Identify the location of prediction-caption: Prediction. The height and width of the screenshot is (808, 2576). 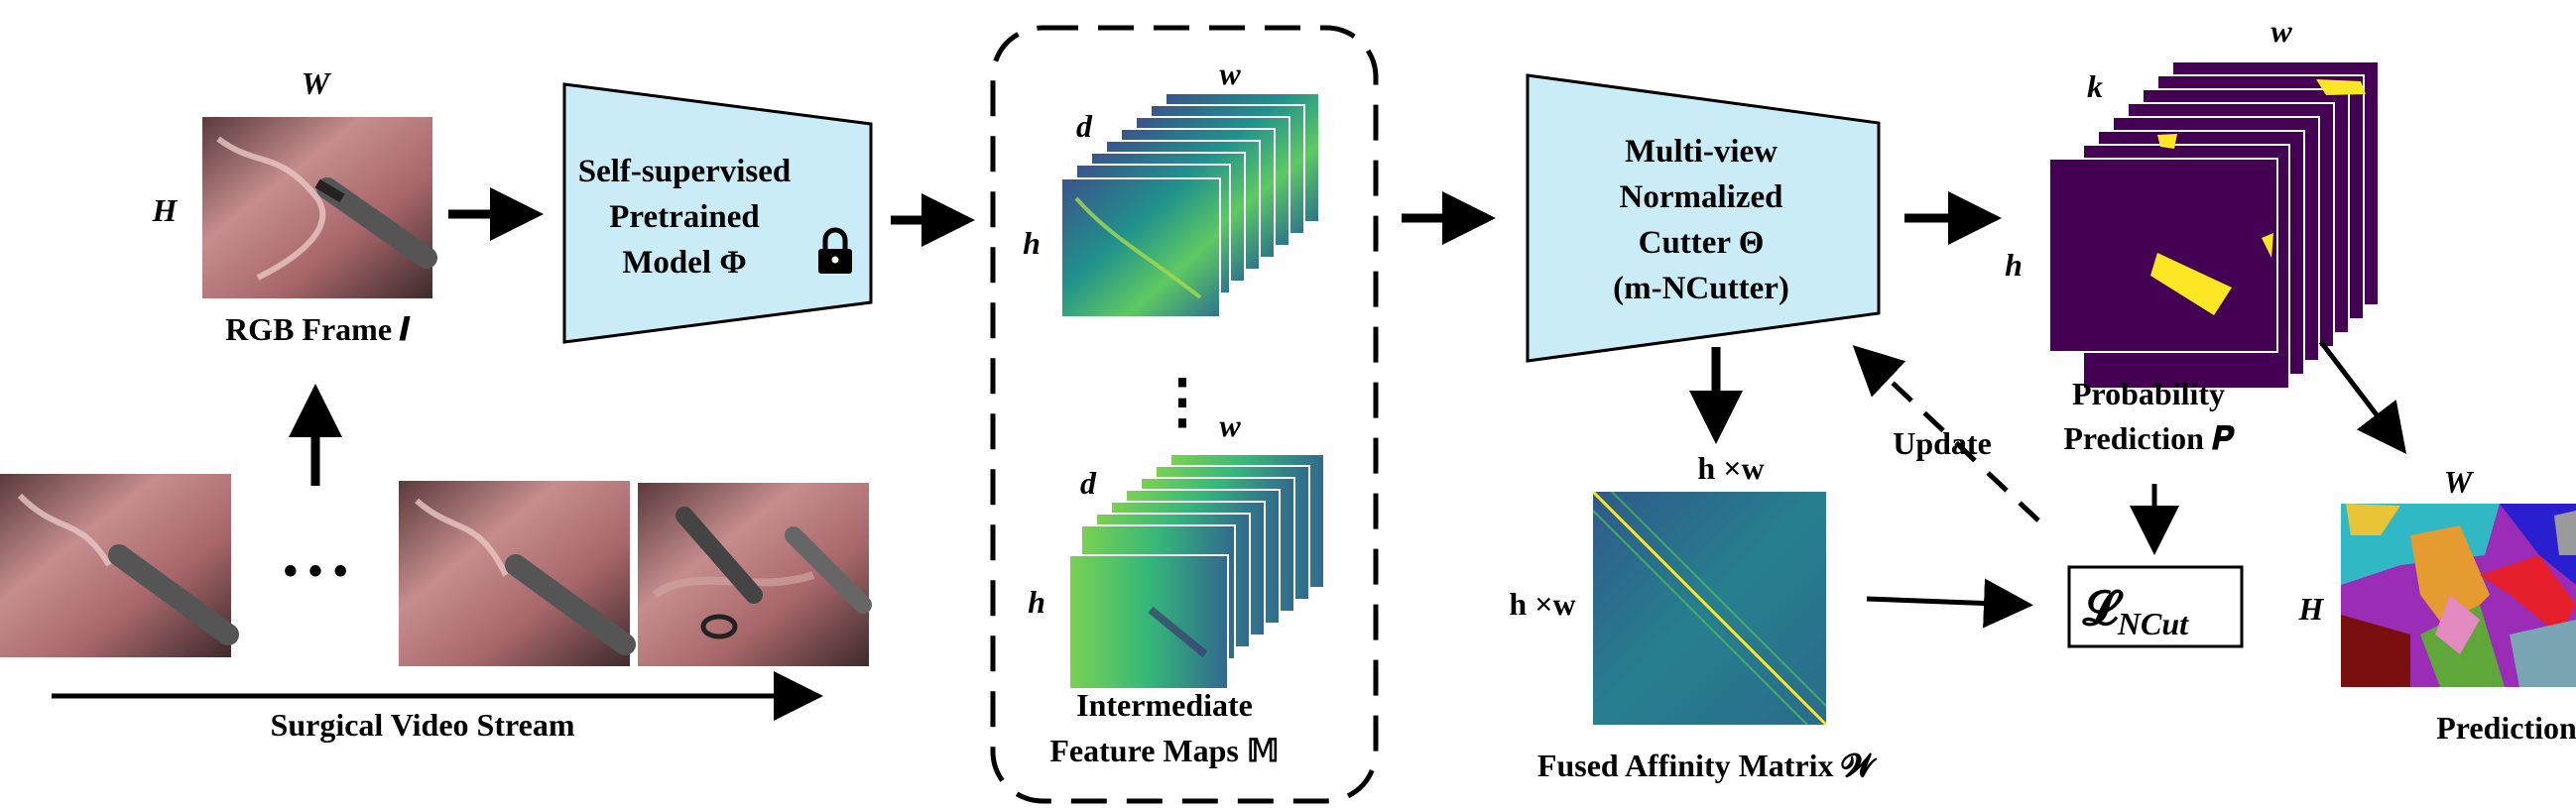
(2506, 728).